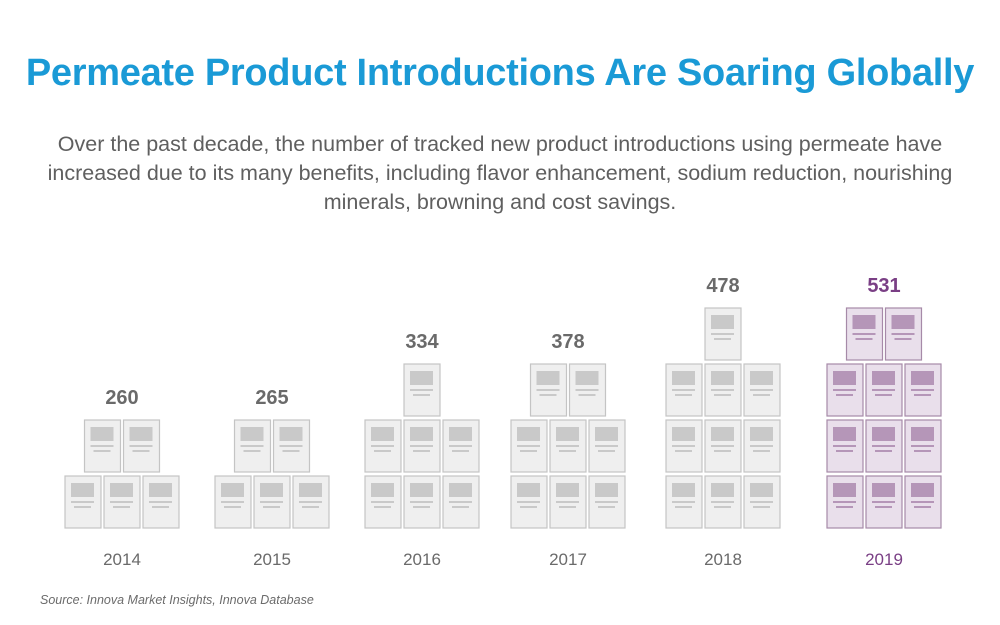 This screenshot has height=625, width=1000. I want to click on value-label: 334, so click(422, 342).